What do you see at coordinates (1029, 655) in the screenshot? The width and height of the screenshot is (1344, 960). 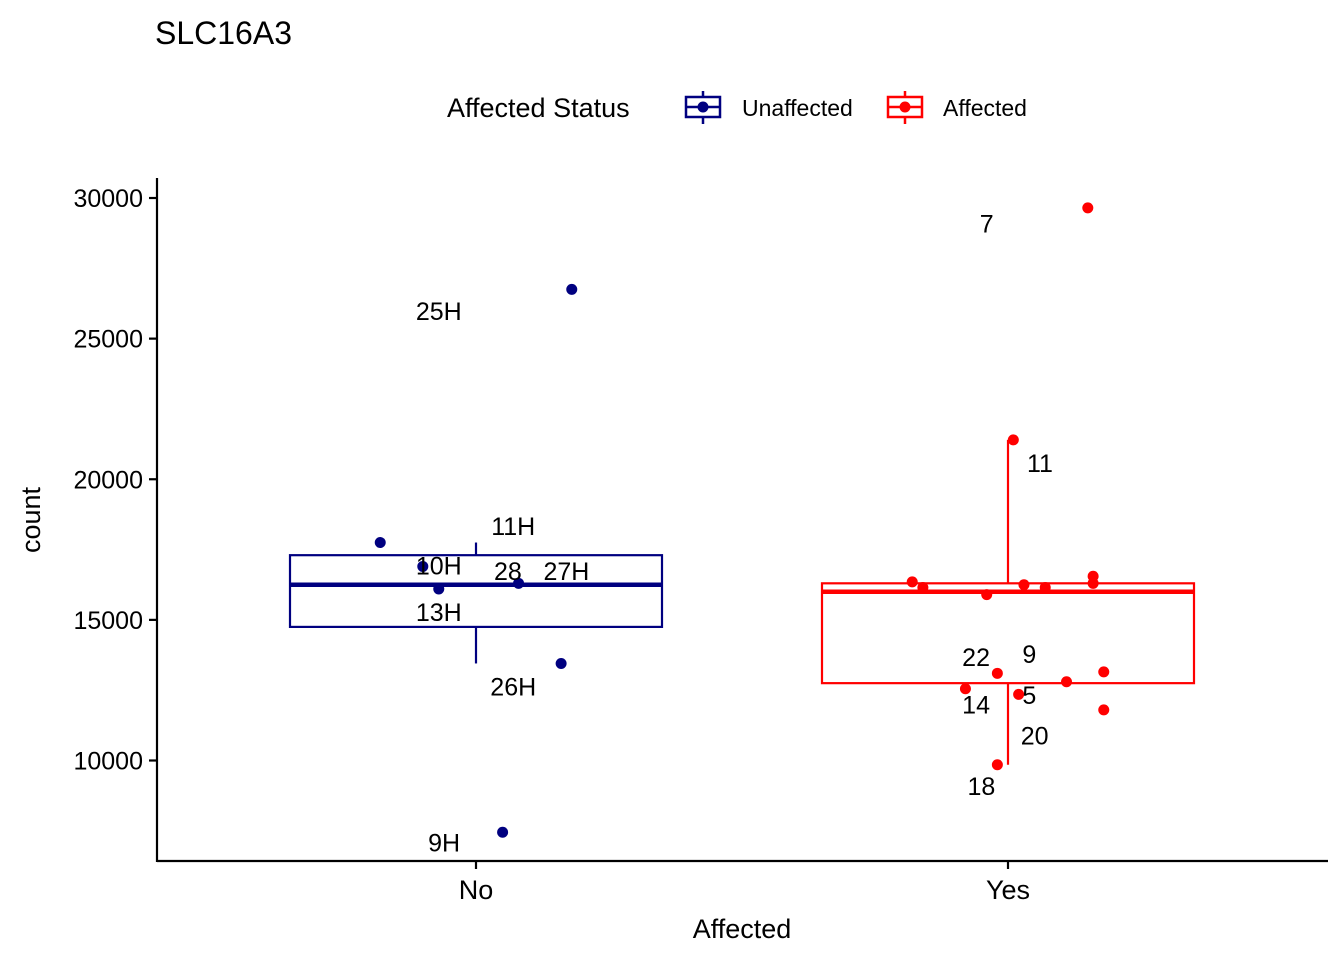 I see `point-label: 9` at bounding box center [1029, 655].